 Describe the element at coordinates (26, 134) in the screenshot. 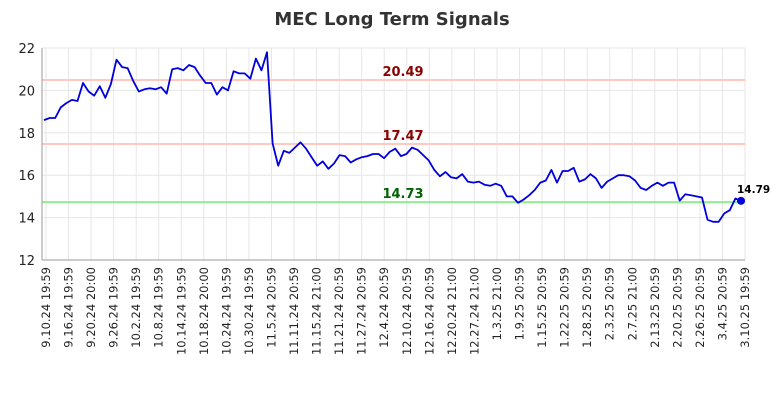

I see `y-tick-label: 18` at that location.